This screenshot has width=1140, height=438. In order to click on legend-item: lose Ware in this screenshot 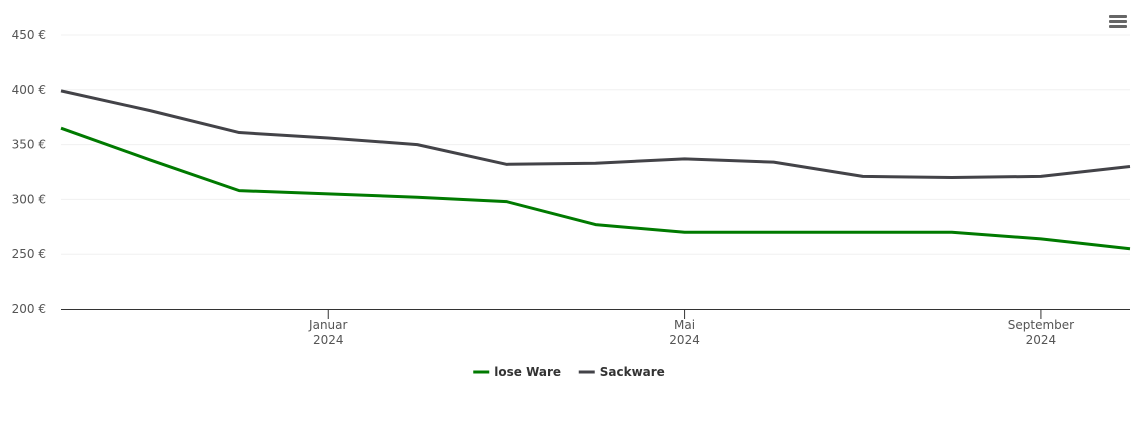, I will do `click(517, 372)`.